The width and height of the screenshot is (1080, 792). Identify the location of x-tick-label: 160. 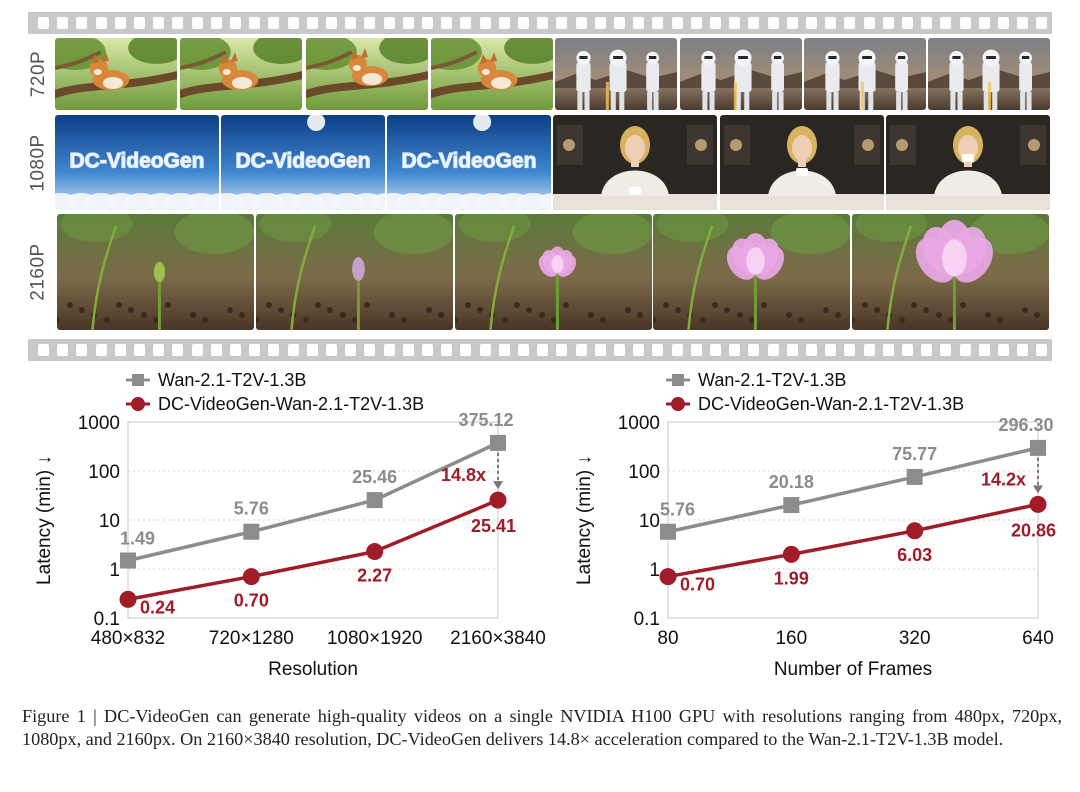
(791, 638).